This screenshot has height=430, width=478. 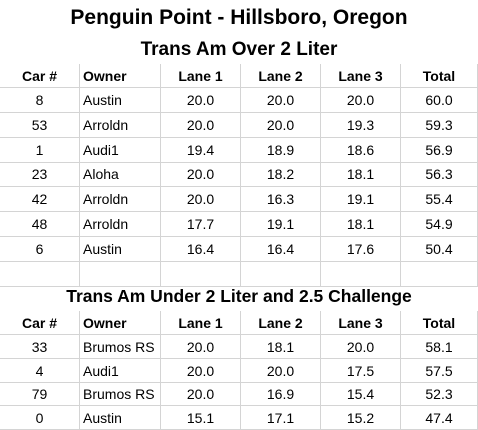 I want to click on empty-row, so click(x=239, y=274).